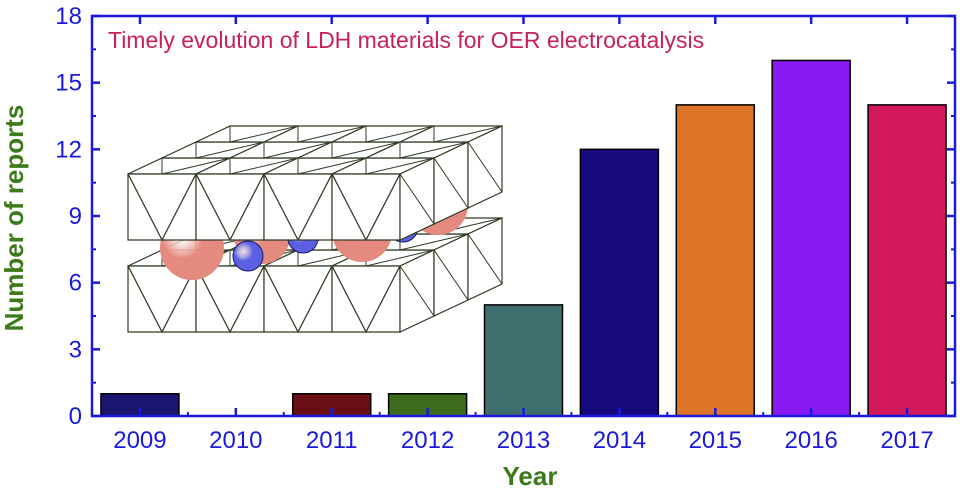 Image resolution: width=970 pixels, height=491 pixels. What do you see at coordinates (68, 149) in the screenshot?
I see `y-tick-label: 12` at bounding box center [68, 149].